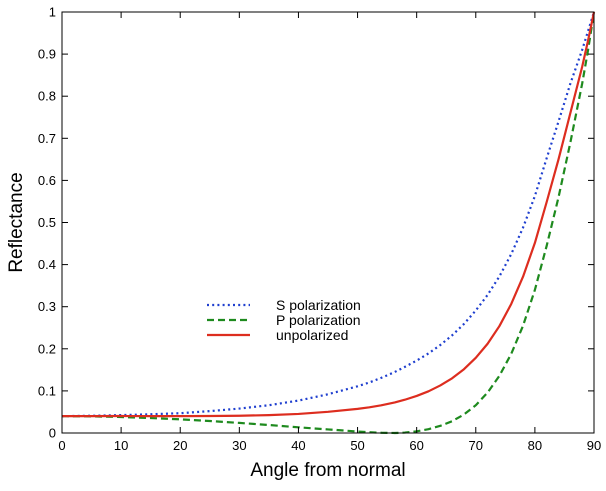 The width and height of the screenshot is (606, 491). Describe the element at coordinates (416, 445) in the screenshot. I see `x-tick-label-6: 60` at that location.